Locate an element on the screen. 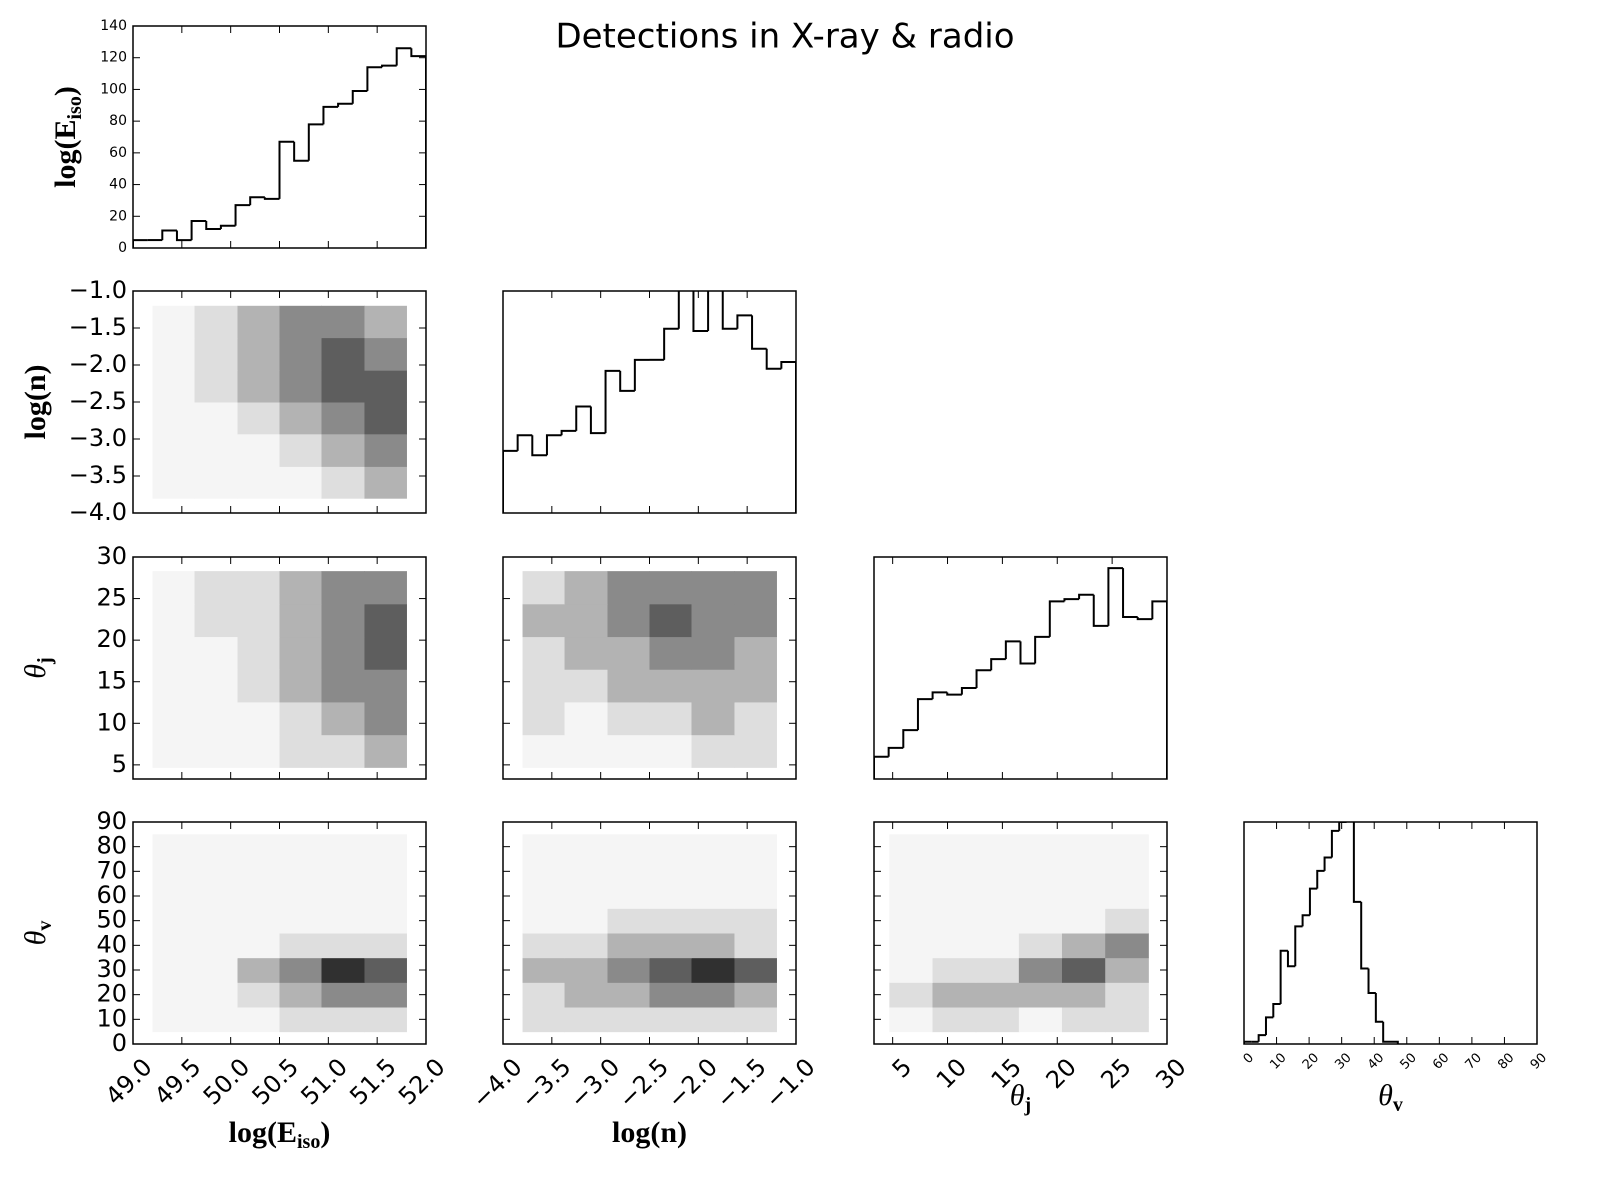  y-tick-label: 30 is located at coordinates (111, 969).